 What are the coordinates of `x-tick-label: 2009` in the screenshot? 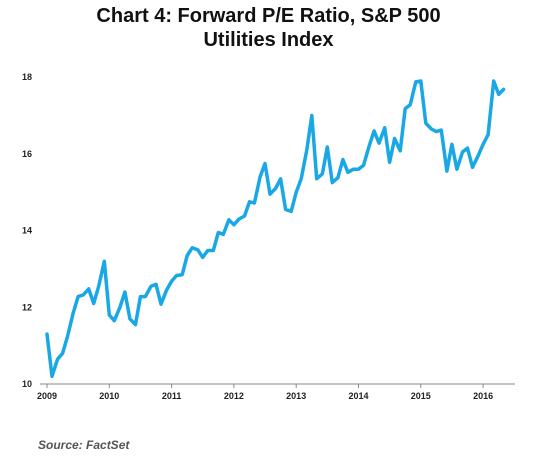 It's located at (47, 396).